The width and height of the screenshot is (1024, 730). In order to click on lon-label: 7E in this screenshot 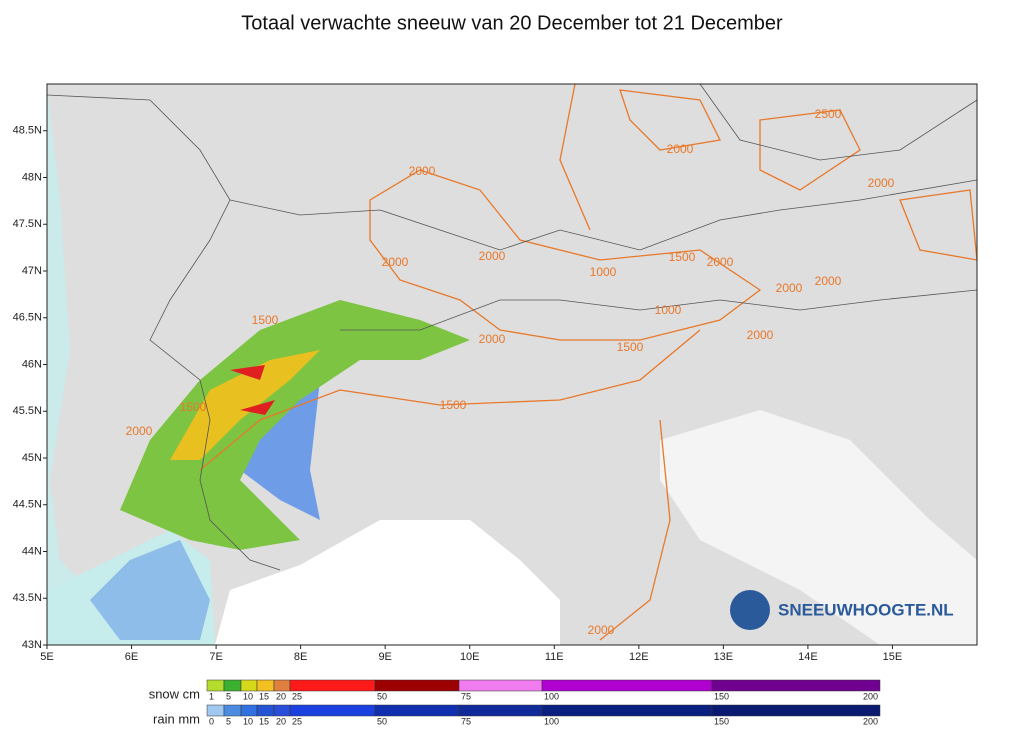, I will do `click(215, 657)`.